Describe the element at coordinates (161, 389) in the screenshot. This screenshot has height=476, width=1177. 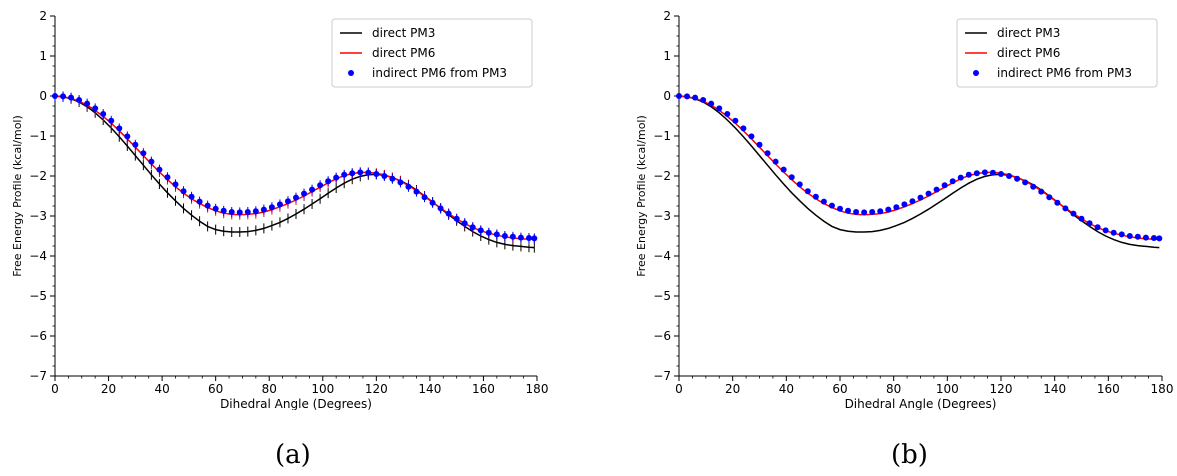
I see `chart0-x-tick-label: 40` at that location.